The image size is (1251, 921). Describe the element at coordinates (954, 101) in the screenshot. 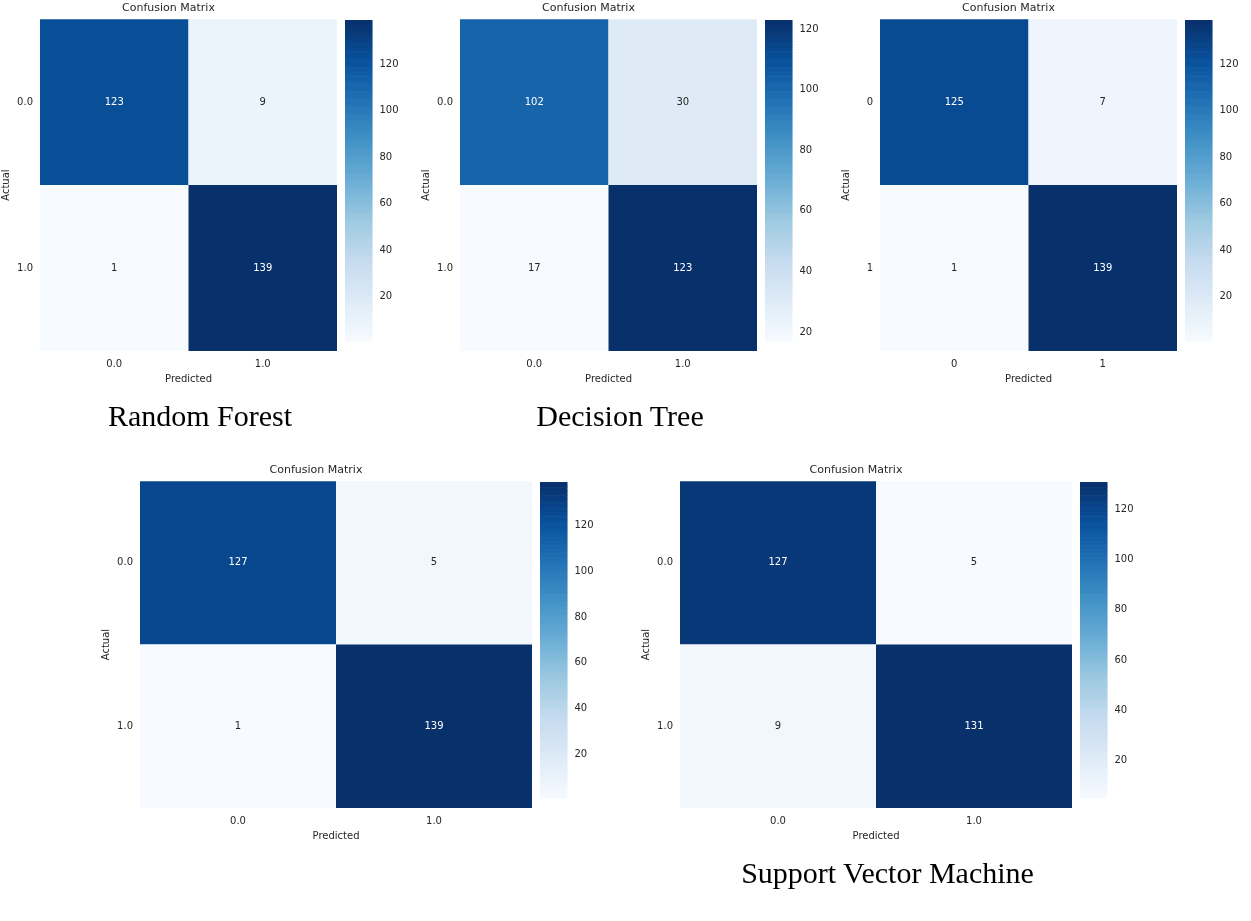

I see `data-label: 125` at that location.